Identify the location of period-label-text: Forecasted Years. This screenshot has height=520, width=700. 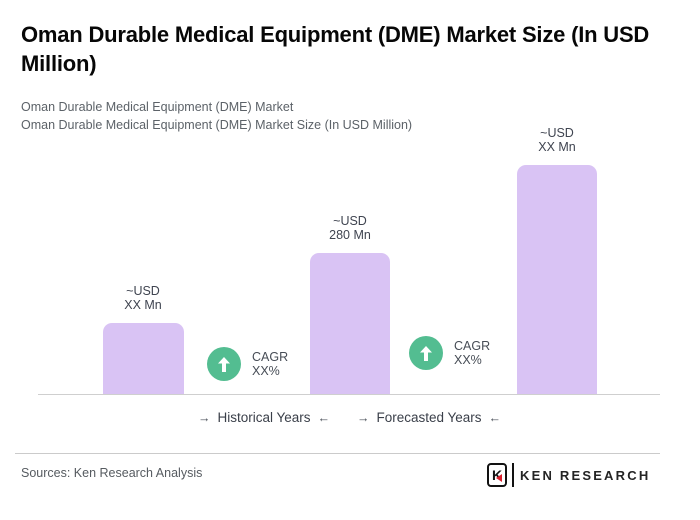
(429, 417).